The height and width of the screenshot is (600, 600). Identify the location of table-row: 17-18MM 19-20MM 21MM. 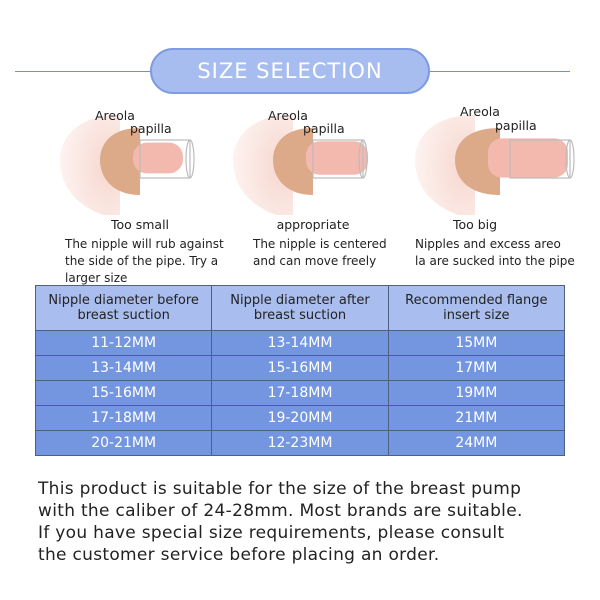
(300, 418).